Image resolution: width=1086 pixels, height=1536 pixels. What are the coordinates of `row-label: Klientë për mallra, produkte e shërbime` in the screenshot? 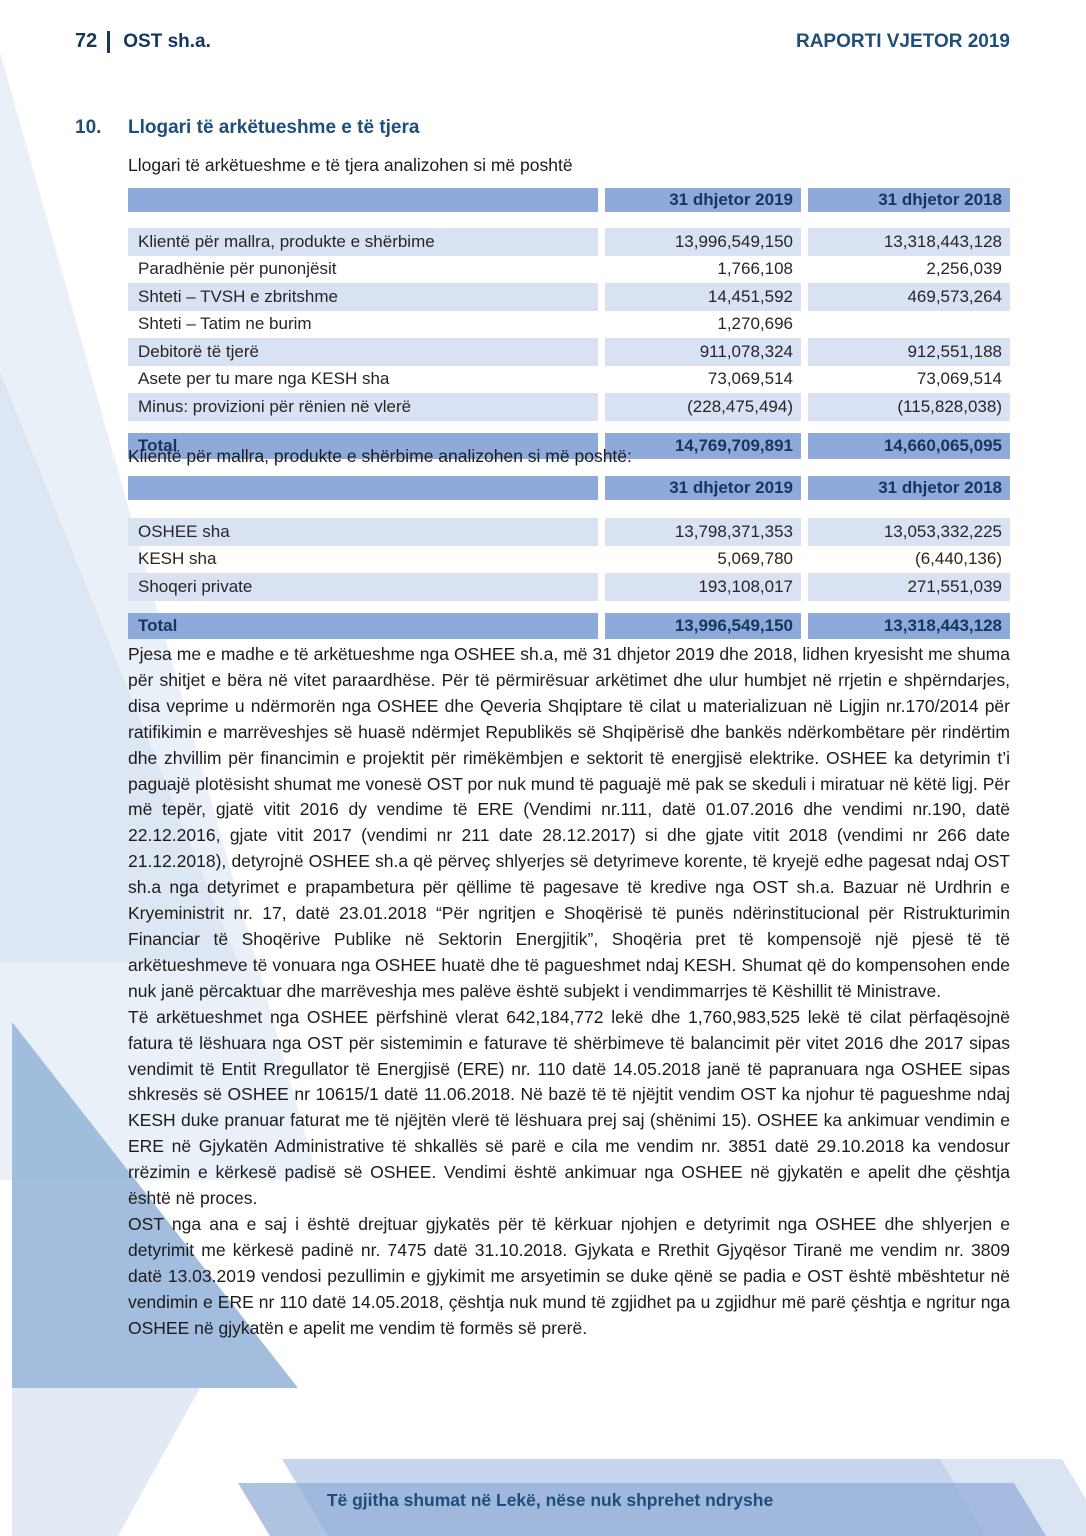 It's located at (363, 242).